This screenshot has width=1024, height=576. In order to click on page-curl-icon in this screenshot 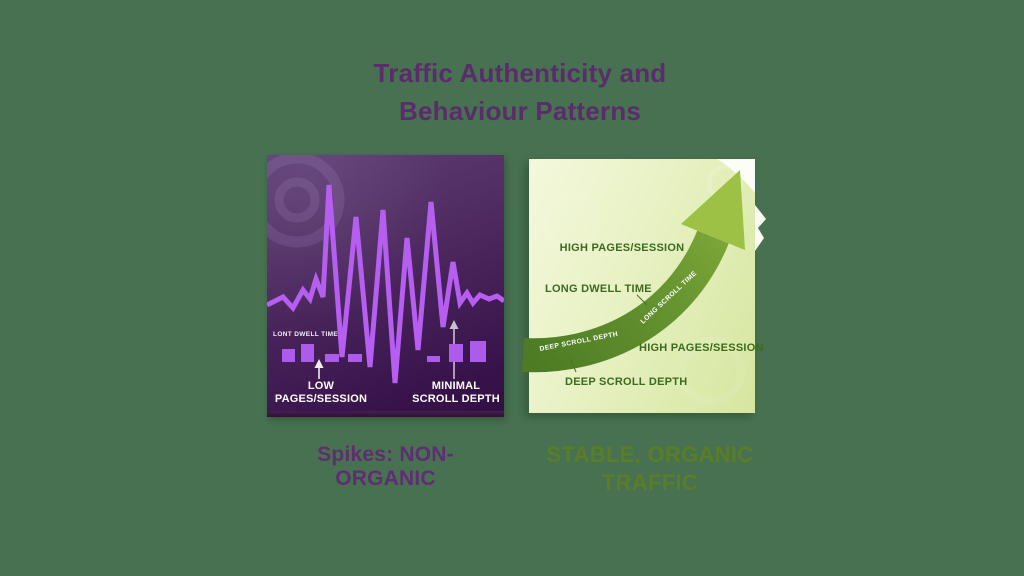, I will do `click(736, 176)`.